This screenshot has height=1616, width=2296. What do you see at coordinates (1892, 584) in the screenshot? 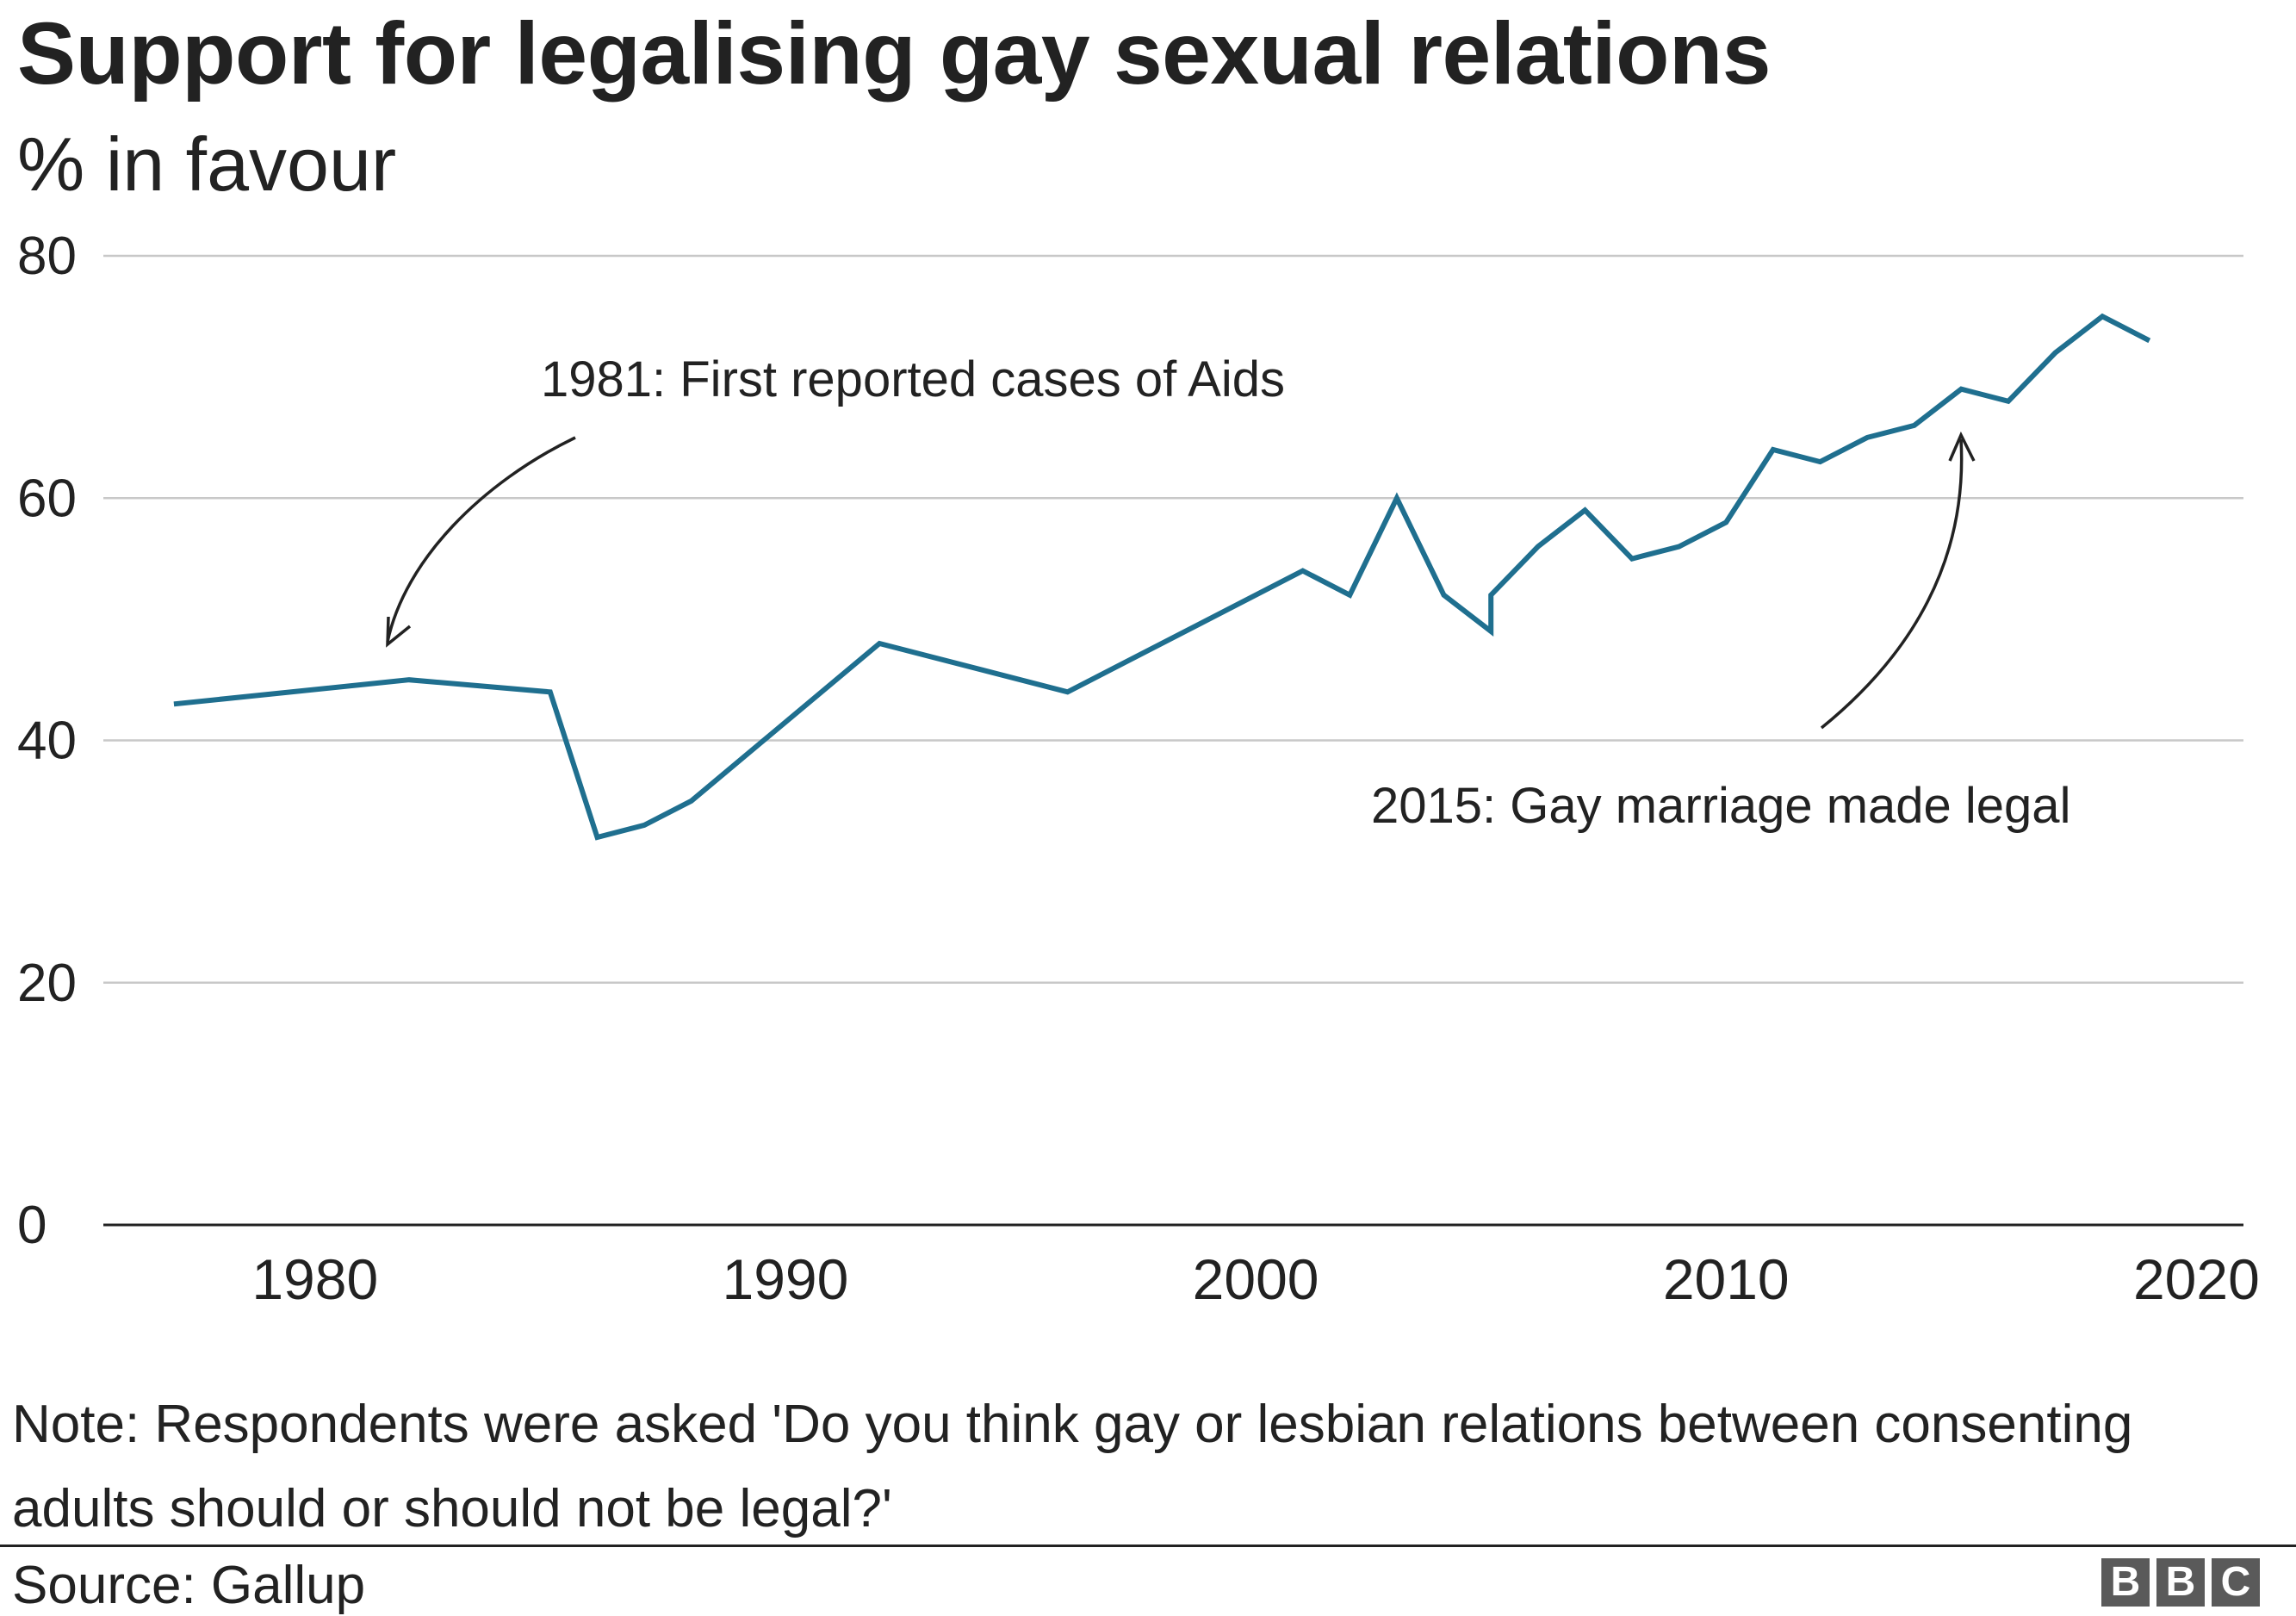
I see `annotation-arrow-marriage` at bounding box center [1892, 584].